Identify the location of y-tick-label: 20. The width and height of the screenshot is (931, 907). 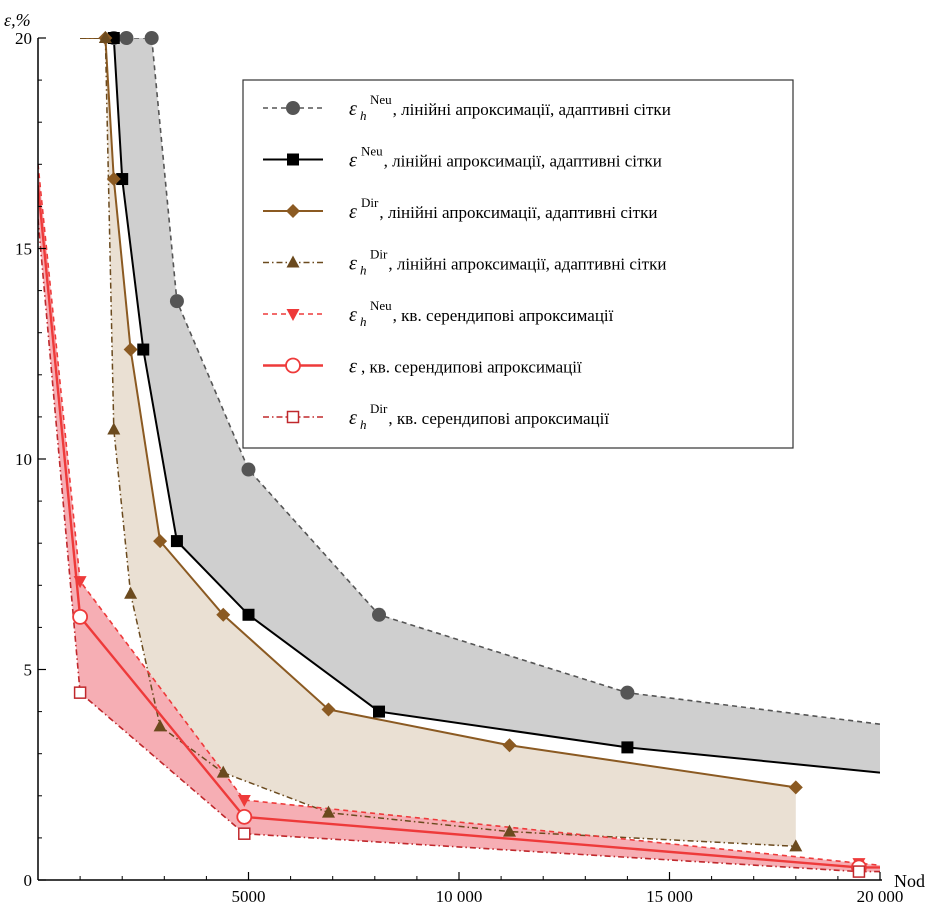
(23, 38).